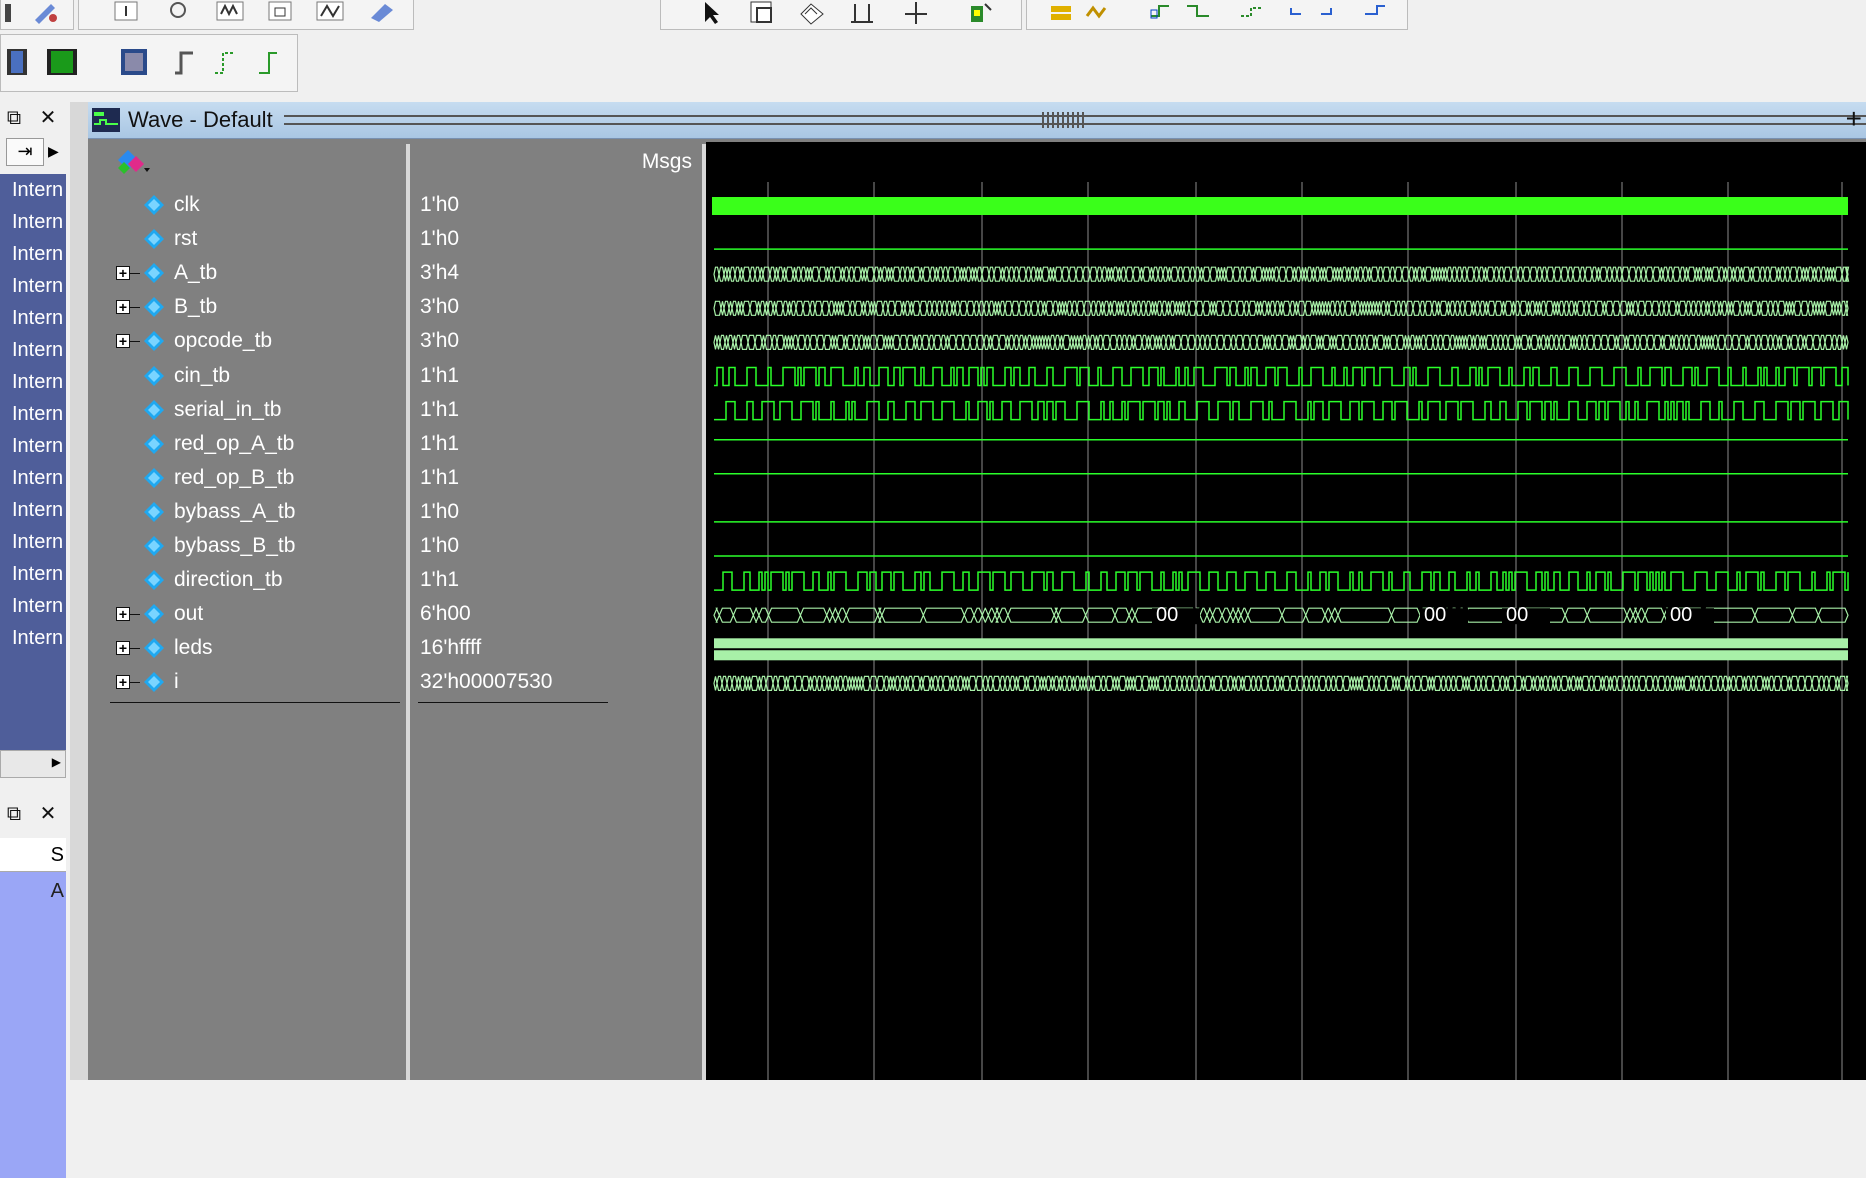 Image resolution: width=1866 pixels, height=1178 pixels. Describe the element at coordinates (25, 152) in the screenshot. I see `goto-icon: ⇥` at that location.